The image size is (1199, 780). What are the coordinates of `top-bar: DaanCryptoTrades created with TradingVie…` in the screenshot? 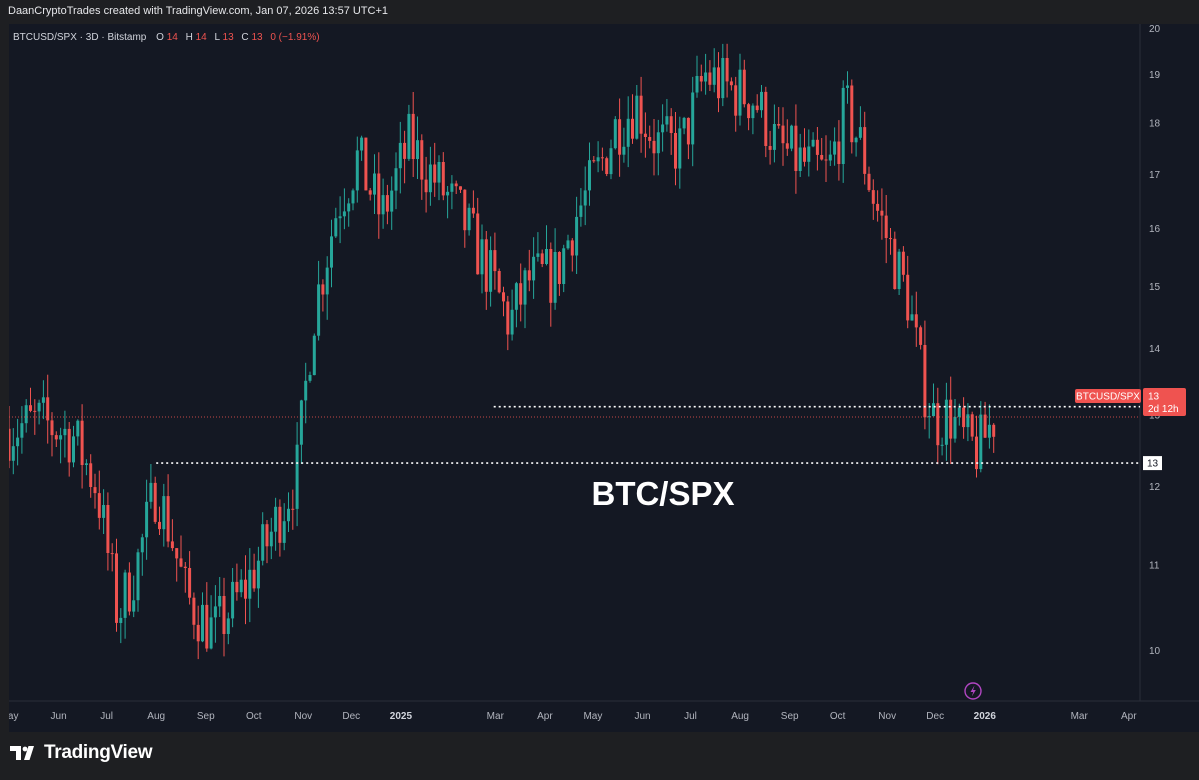 It's located at (599, 12).